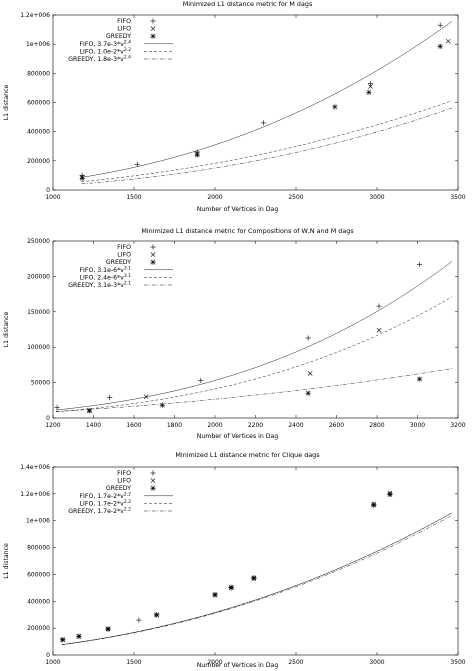 The image size is (474, 671). What do you see at coordinates (457, 425) in the screenshot?
I see `x-tick-label: 3200` at bounding box center [457, 425].